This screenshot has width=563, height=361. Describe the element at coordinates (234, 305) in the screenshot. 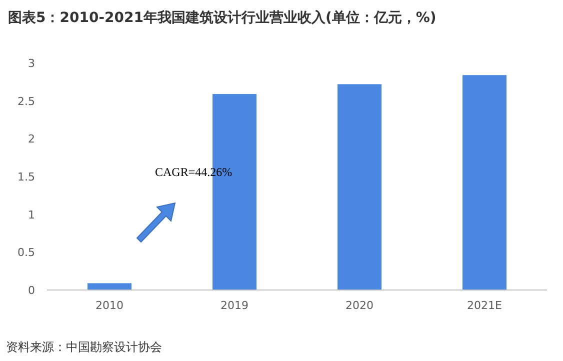

I see `x-tick-label: 2019` at that location.